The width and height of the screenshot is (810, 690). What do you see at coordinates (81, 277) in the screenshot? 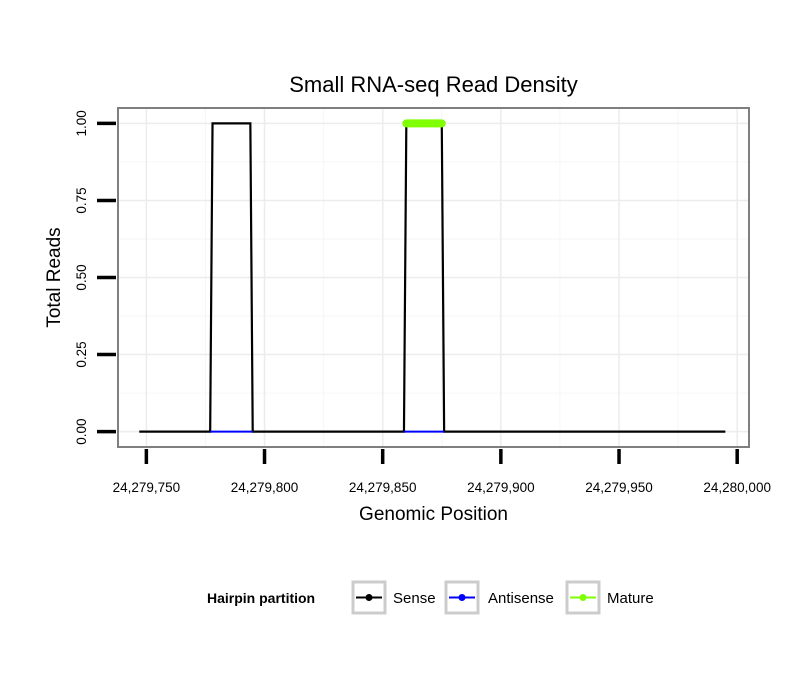
I see `y-tick-label: 0.50` at bounding box center [81, 277].